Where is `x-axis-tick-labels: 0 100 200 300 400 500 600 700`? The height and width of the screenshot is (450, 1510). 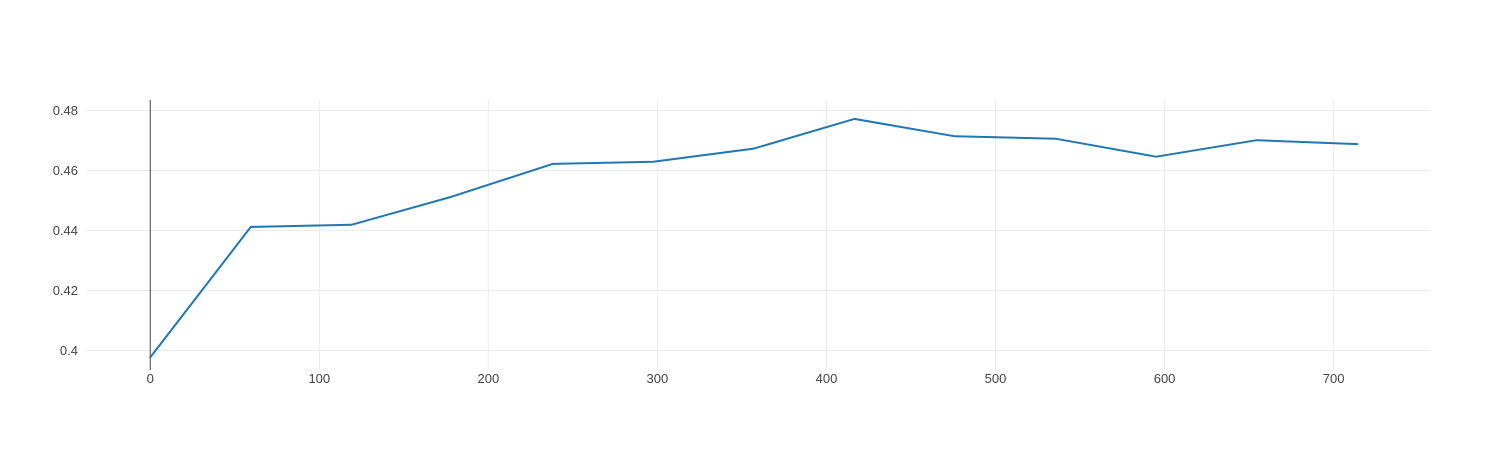
x-axis-tick-labels: 0 100 200 300 400 500 600 700 is located at coordinates (746, 378).